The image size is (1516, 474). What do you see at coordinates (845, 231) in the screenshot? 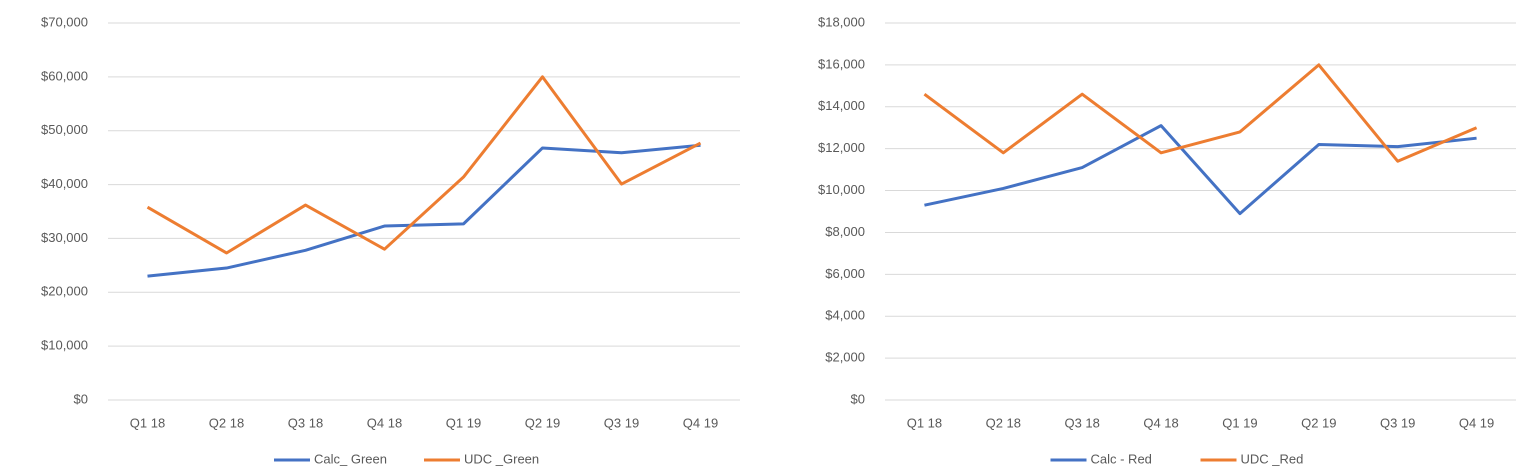
I see `y-tick-label: $8,000` at bounding box center [845, 231].